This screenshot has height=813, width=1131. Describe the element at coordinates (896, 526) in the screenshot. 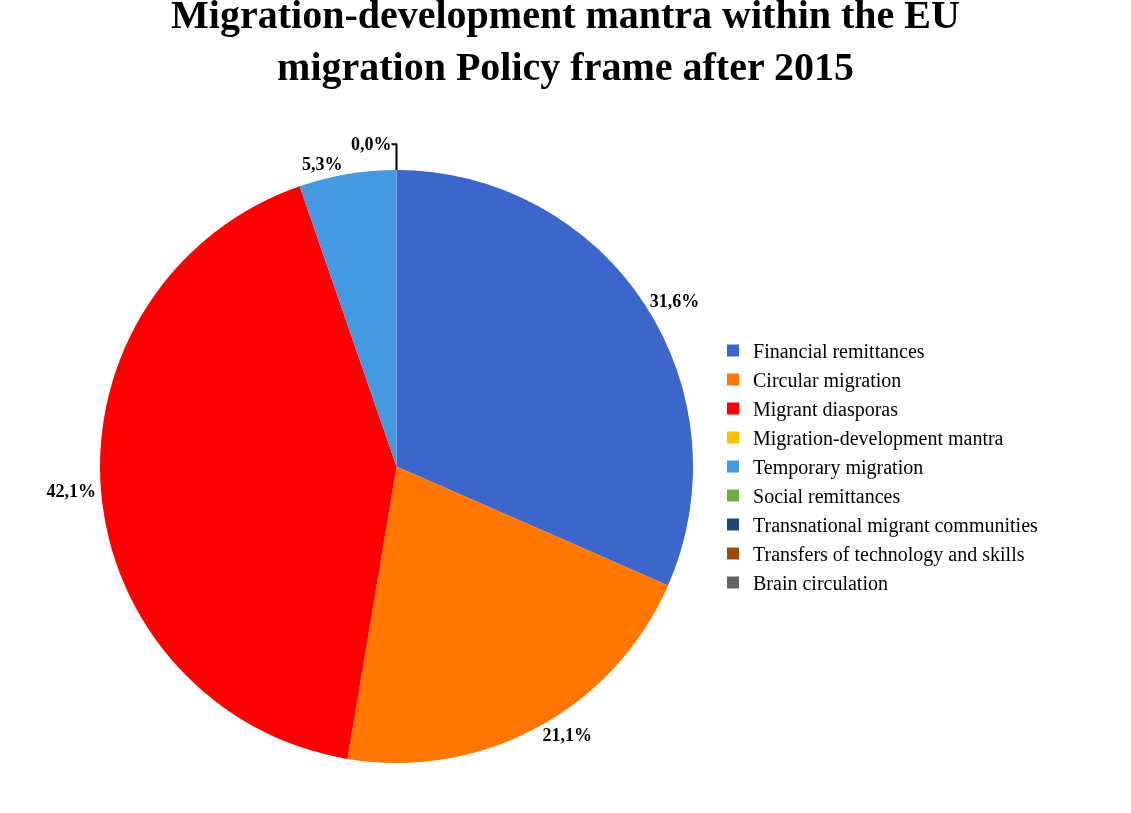

I see `legend-label: Transnational migrant communities` at that location.